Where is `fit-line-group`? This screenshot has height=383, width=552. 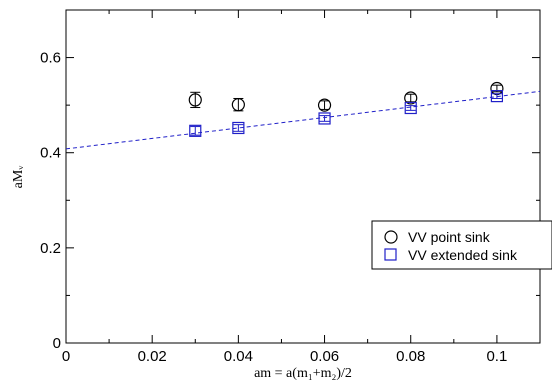 fit-line-group is located at coordinates (303, 120).